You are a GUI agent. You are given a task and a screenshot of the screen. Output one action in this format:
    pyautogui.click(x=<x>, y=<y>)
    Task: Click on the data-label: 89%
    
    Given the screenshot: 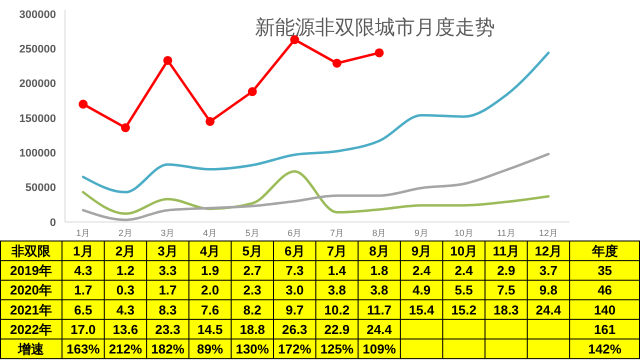 What is the action you would take?
    pyautogui.click(x=210, y=348)
    